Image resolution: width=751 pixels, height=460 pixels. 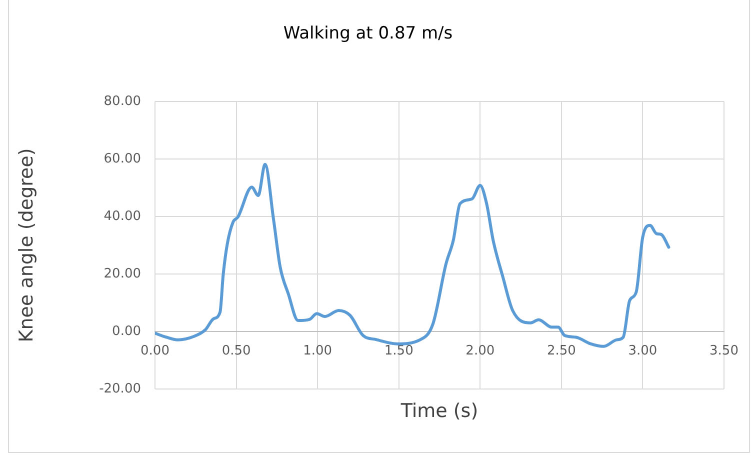 I want to click on y-tick-label: -20.00, so click(x=120, y=388).